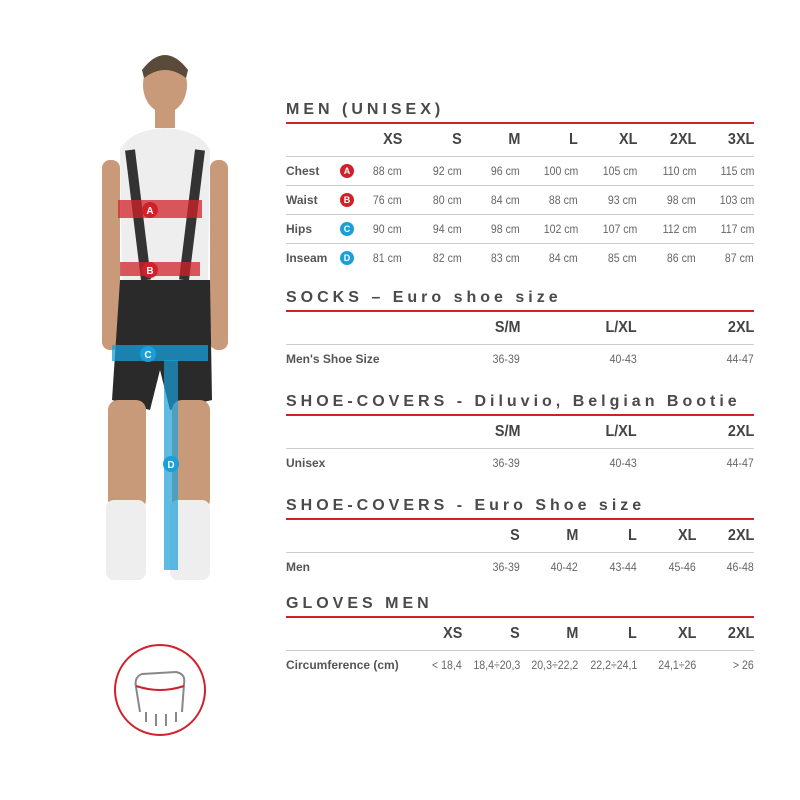  Describe the element at coordinates (387, 229) in the screenshot. I see `value-cell: 90 cm` at that location.